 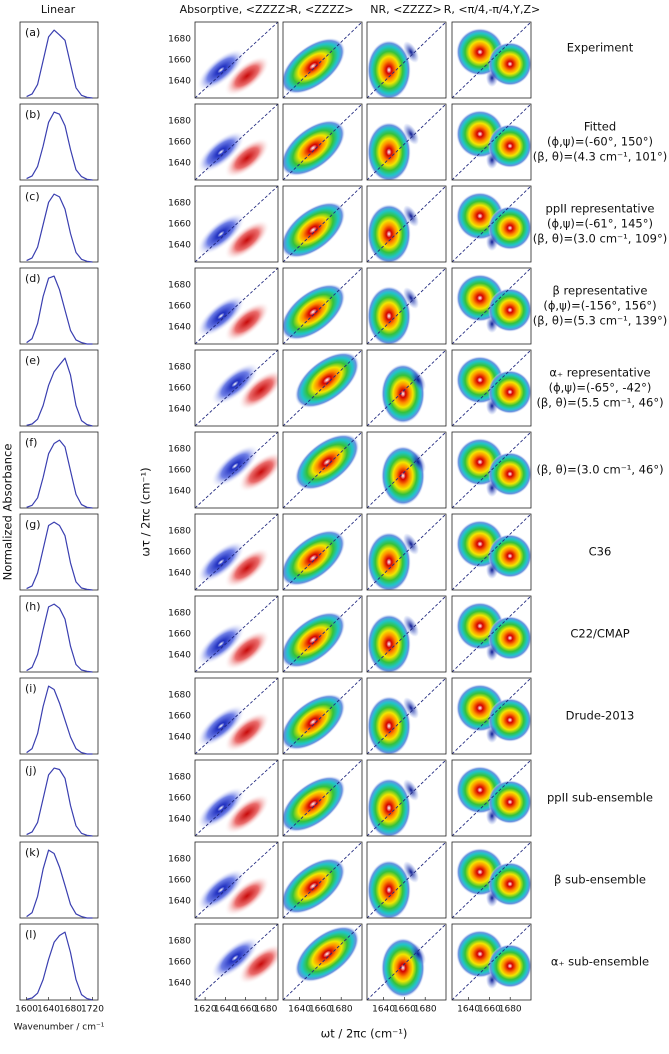 What do you see at coordinates (33, 606) in the screenshot?
I see `row-tag: (h)` at bounding box center [33, 606].